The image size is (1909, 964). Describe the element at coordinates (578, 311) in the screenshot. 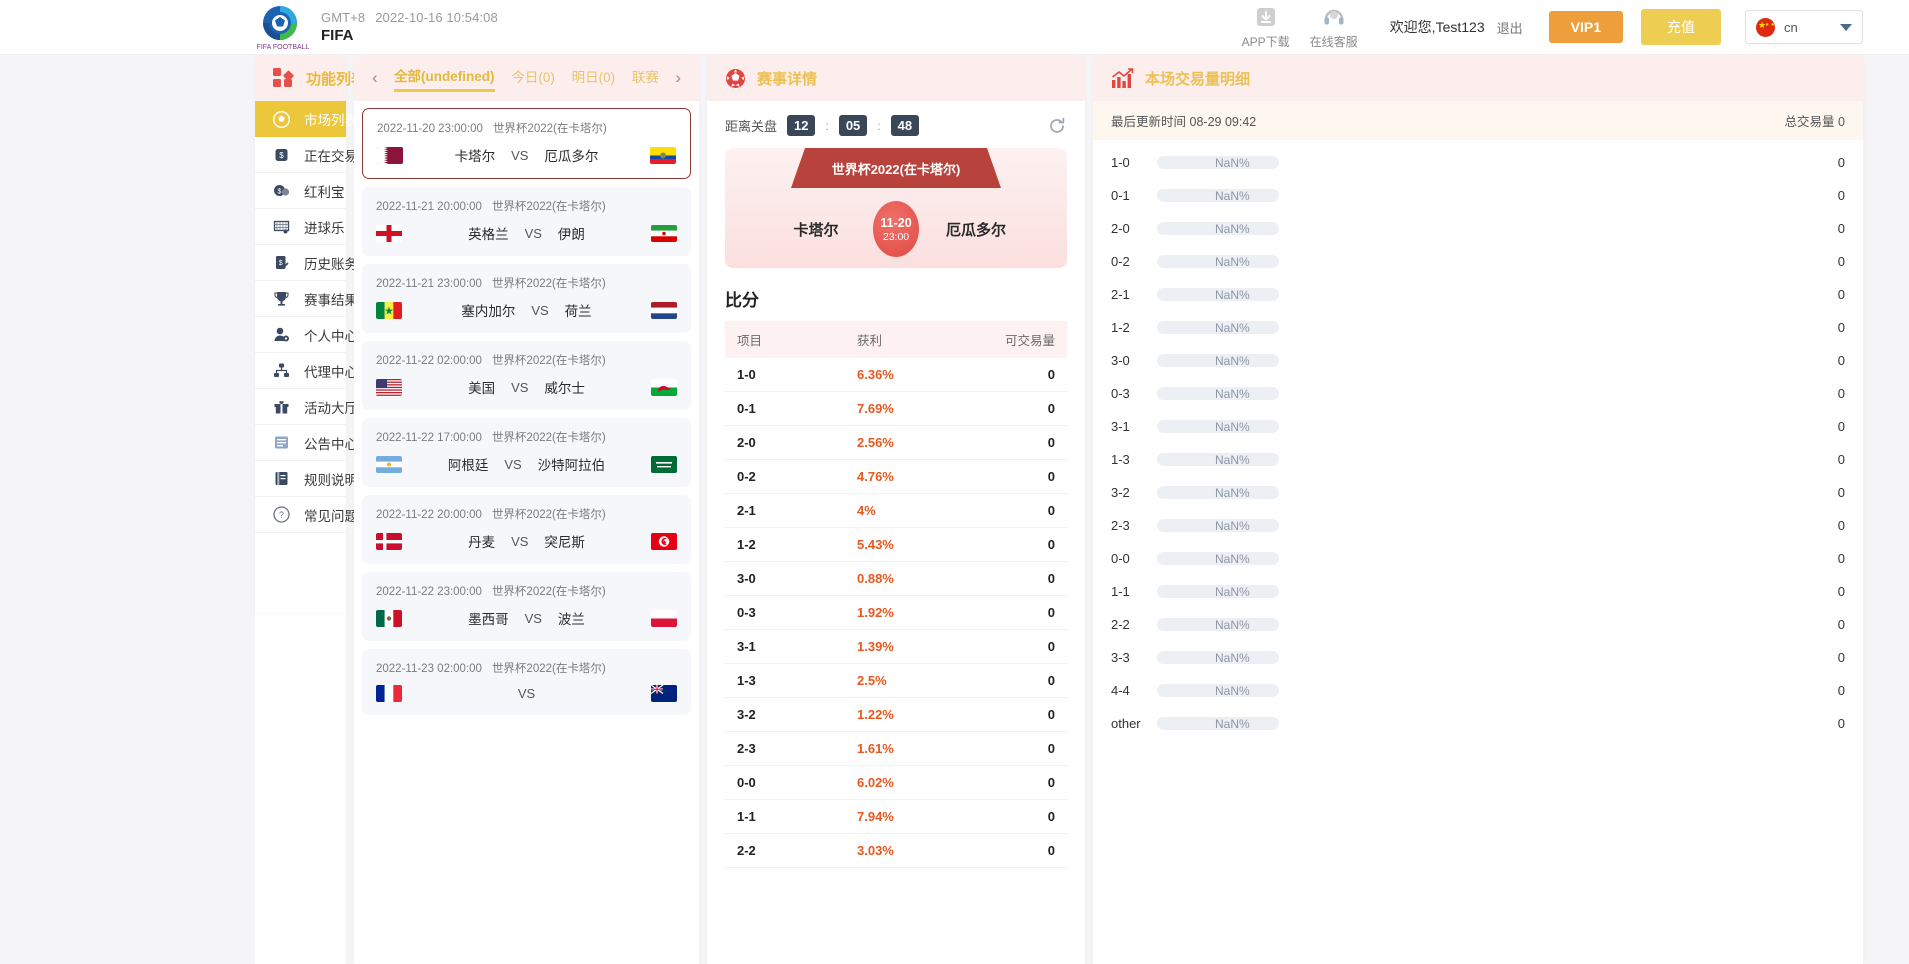

I see `match-away-team: 荷兰` at that location.